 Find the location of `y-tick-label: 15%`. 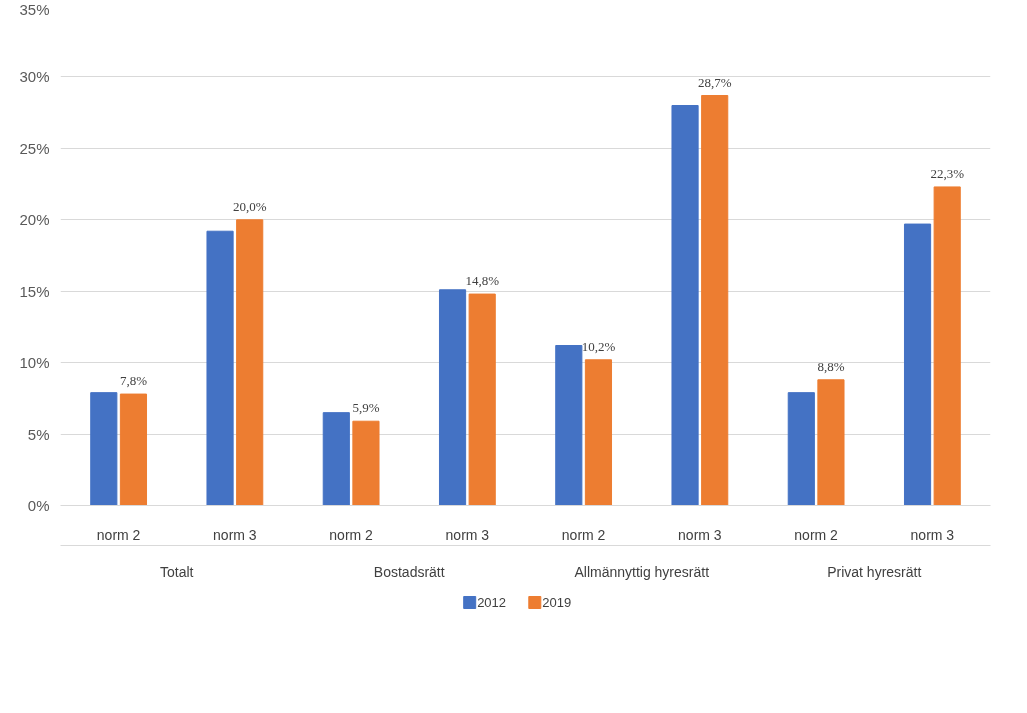

y-tick-label: 15% is located at coordinates (34, 291).